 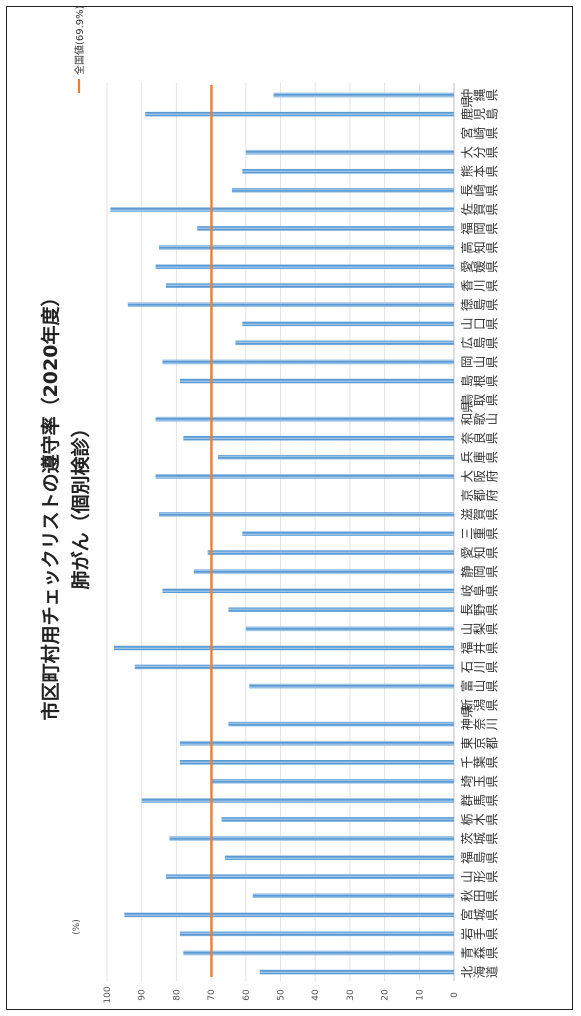 What do you see at coordinates (479, 590) in the screenshot?
I see `category-label-char: 阜` at bounding box center [479, 590].